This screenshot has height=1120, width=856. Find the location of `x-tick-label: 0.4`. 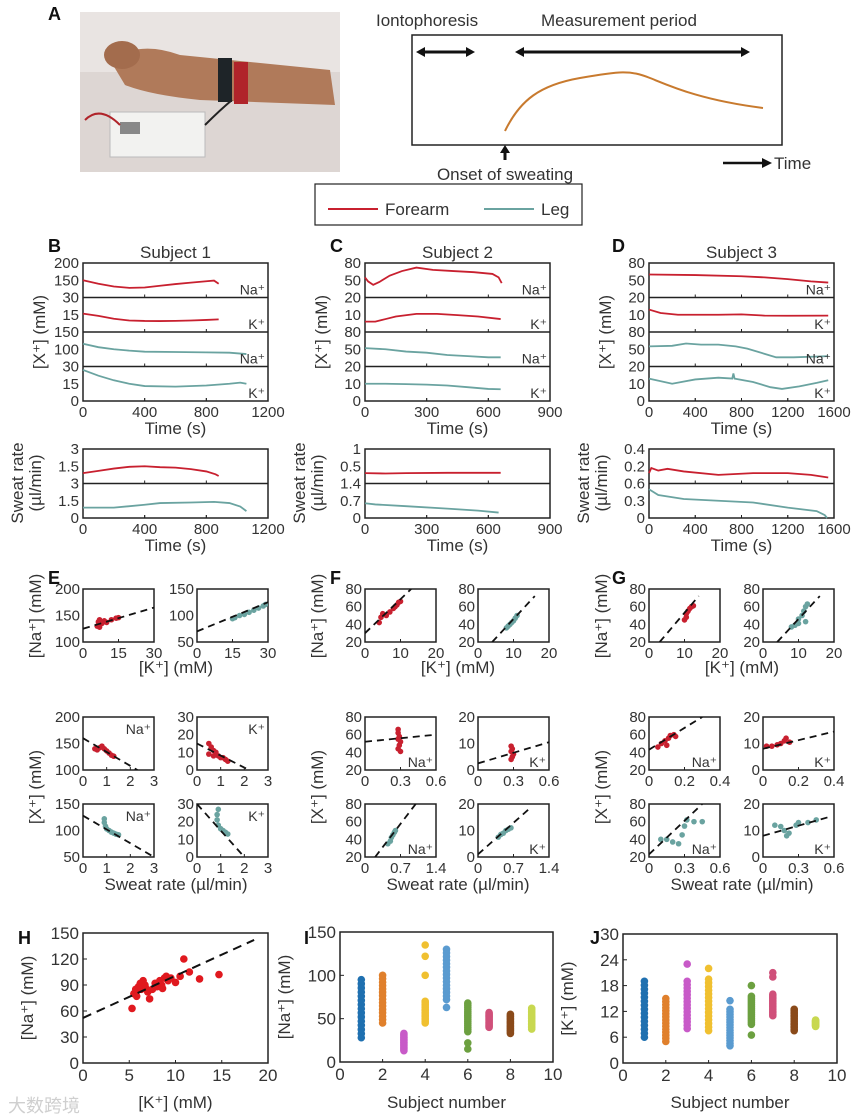

x-tick-label: 0.4 is located at coordinates (834, 781).